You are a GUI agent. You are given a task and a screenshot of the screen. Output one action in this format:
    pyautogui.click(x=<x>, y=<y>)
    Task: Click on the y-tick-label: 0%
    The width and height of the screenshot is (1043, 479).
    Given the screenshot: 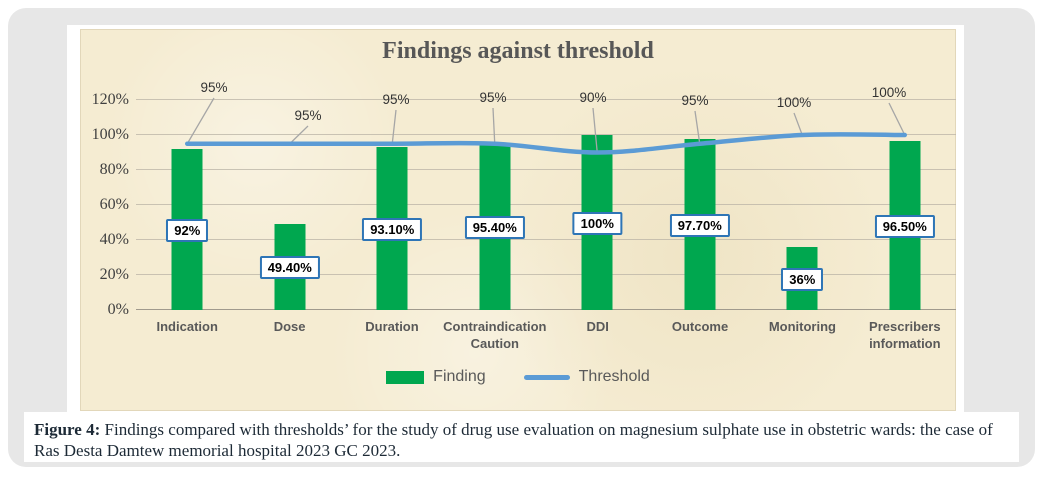 What is the action you would take?
    pyautogui.click(x=118, y=309)
    